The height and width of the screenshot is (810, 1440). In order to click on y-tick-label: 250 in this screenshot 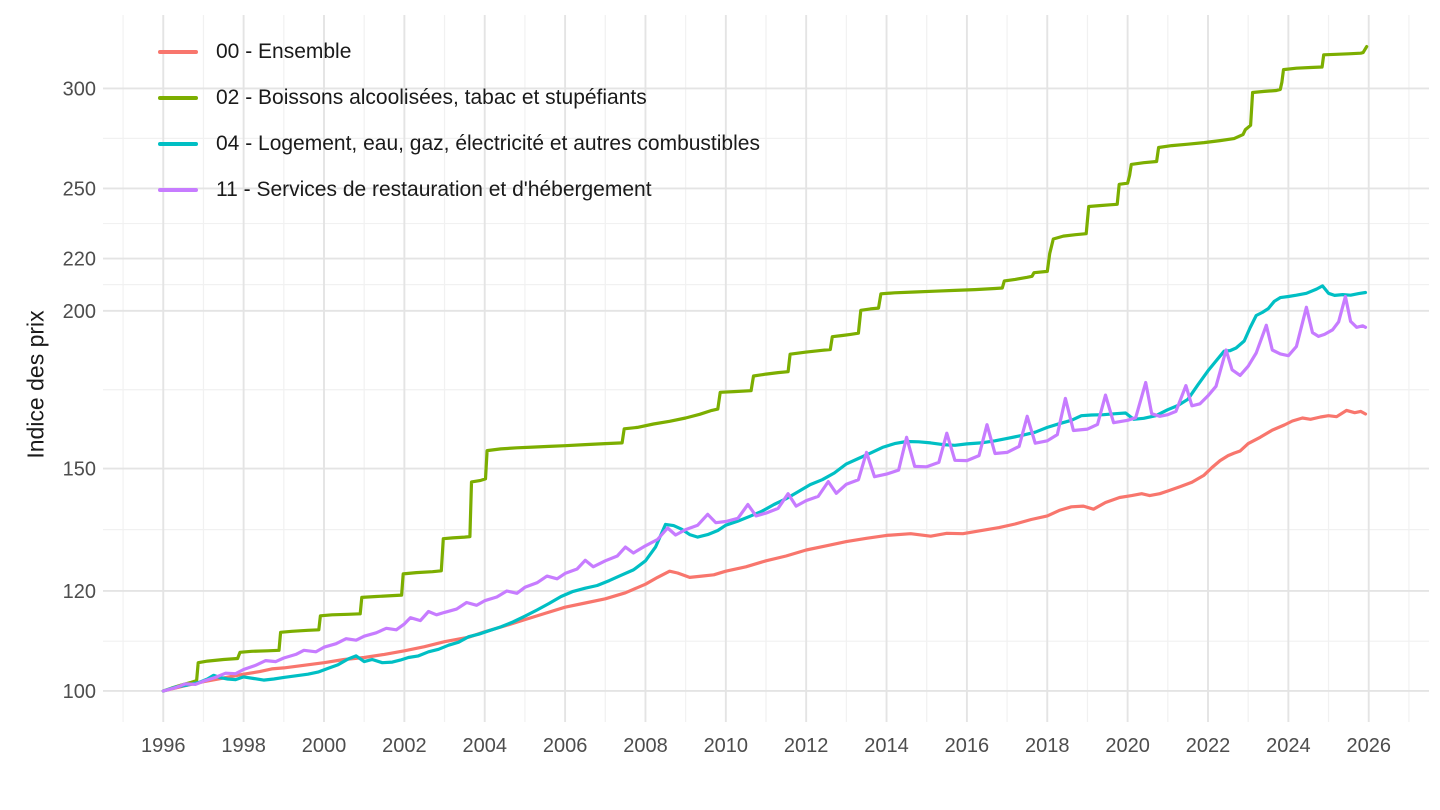, I will do `click(79, 189)`.